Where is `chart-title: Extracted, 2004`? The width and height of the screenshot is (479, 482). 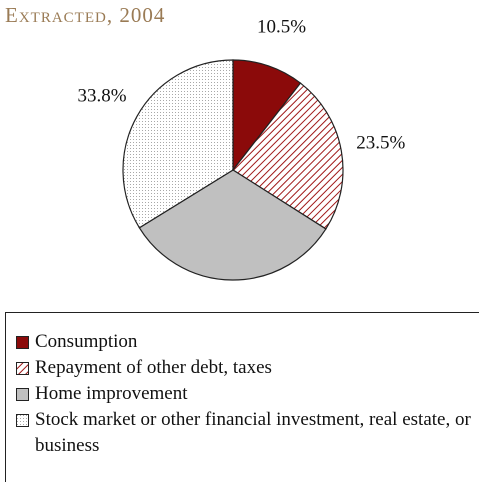 chart-title: Extracted, 2004 is located at coordinates (85, 15).